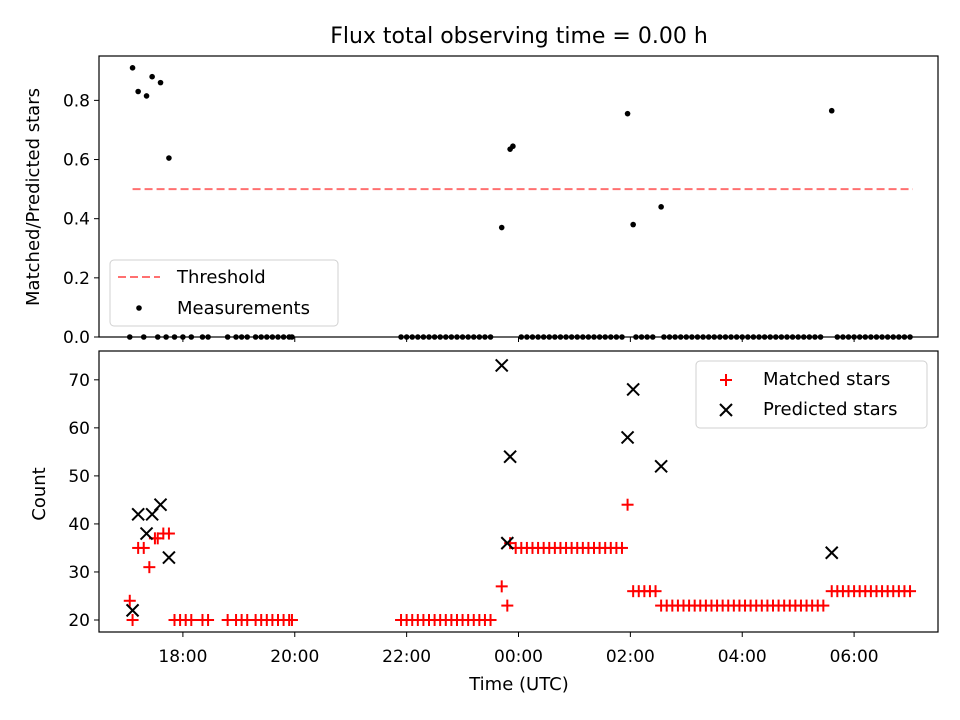  I want to click on x-tick-label: 20:00, so click(294, 657).